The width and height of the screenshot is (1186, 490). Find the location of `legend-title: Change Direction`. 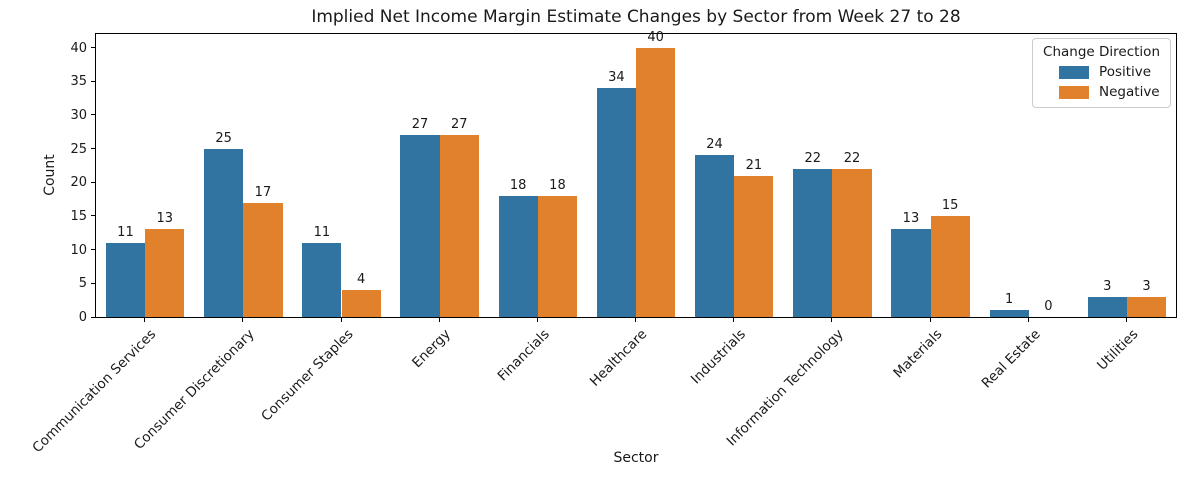

legend-title: Change Direction is located at coordinates (1101, 52).